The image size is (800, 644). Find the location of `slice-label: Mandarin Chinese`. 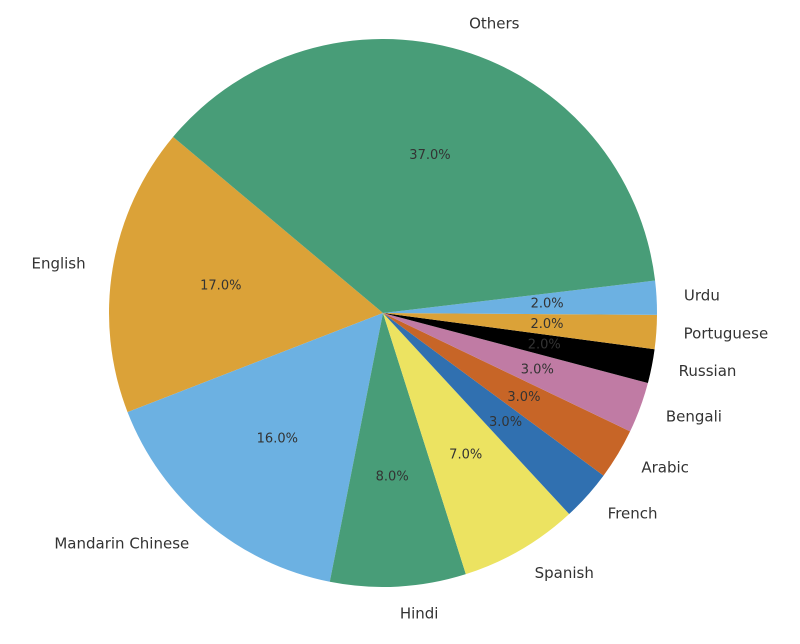

slice-label: Mandarin Chinese is located at coordinates (121, 543).